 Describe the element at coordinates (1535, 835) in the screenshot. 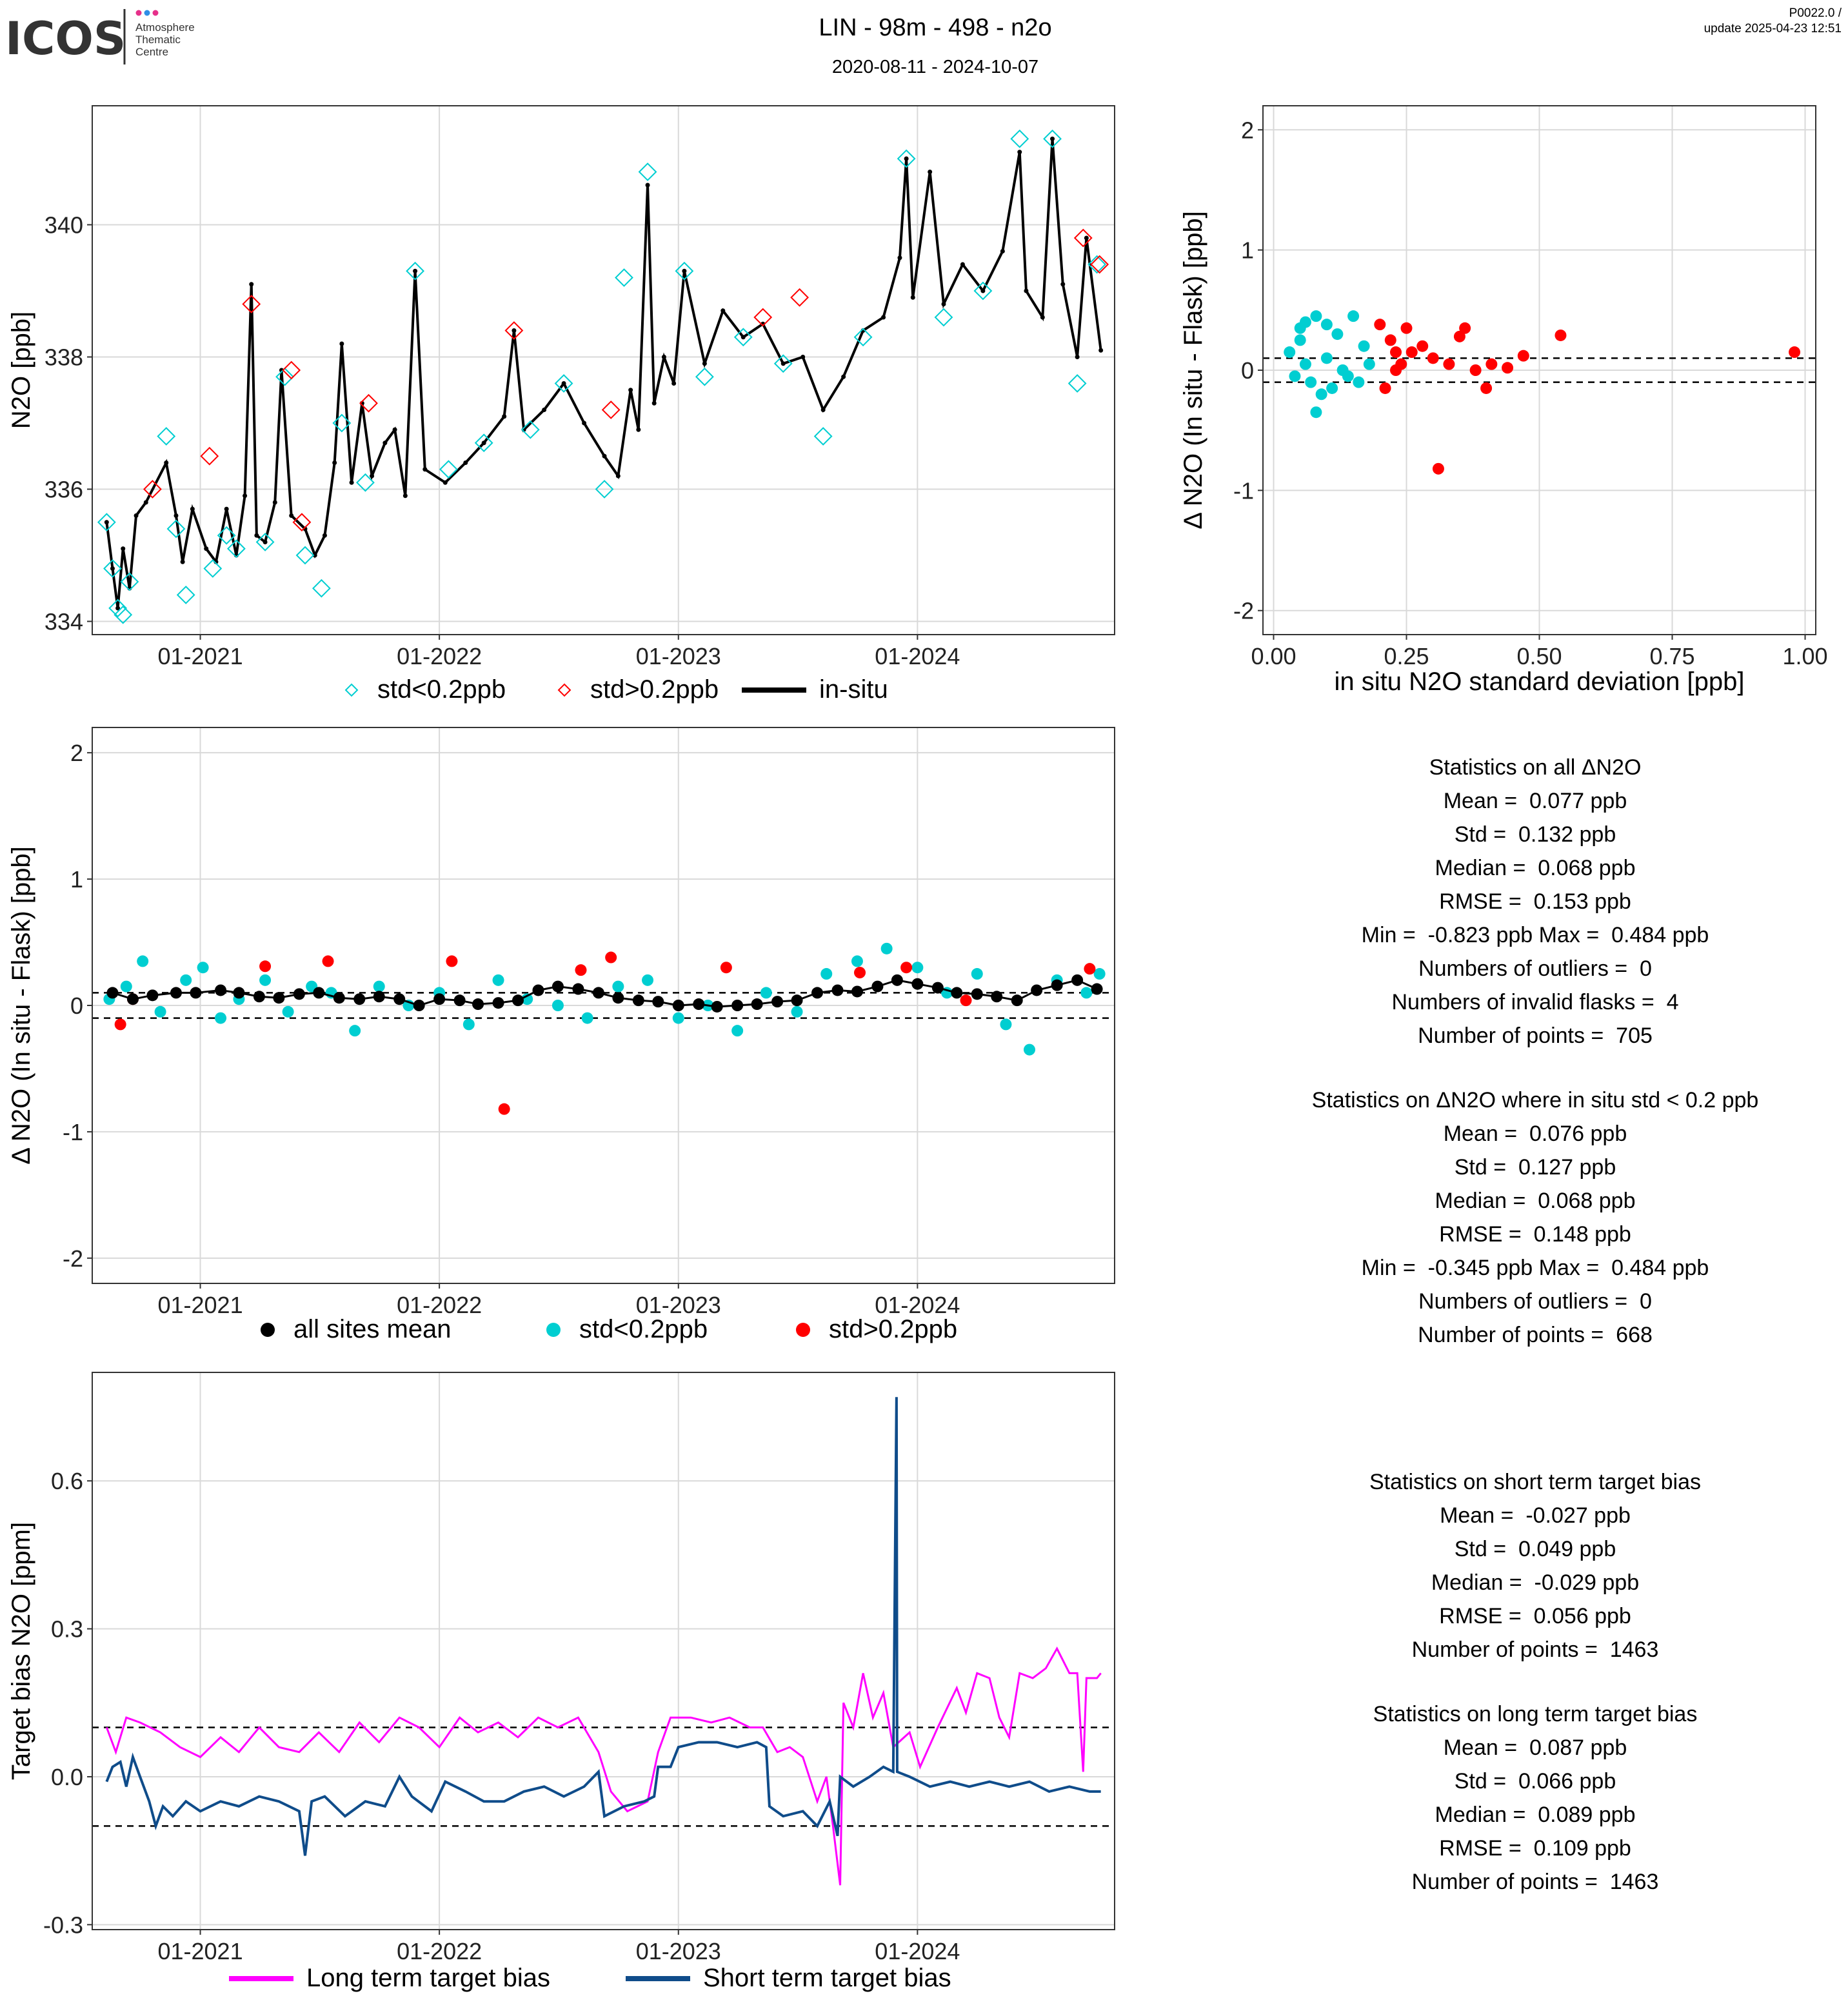

I see `stats-line: Std = 0.132 ppb` at that location.